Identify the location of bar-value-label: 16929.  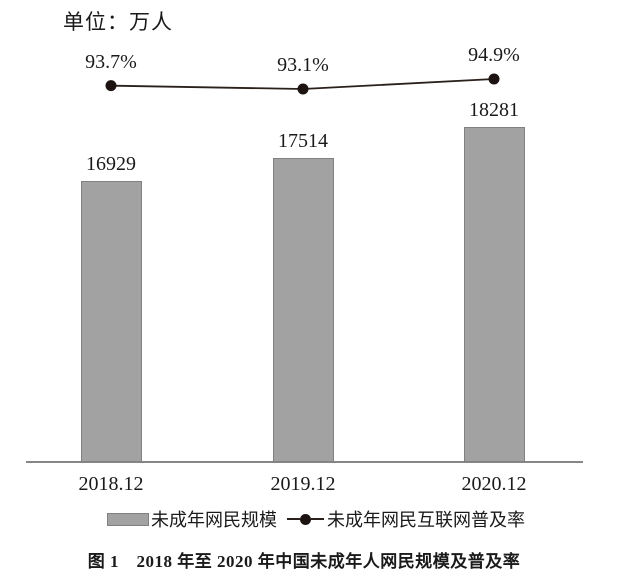
(111, 164).